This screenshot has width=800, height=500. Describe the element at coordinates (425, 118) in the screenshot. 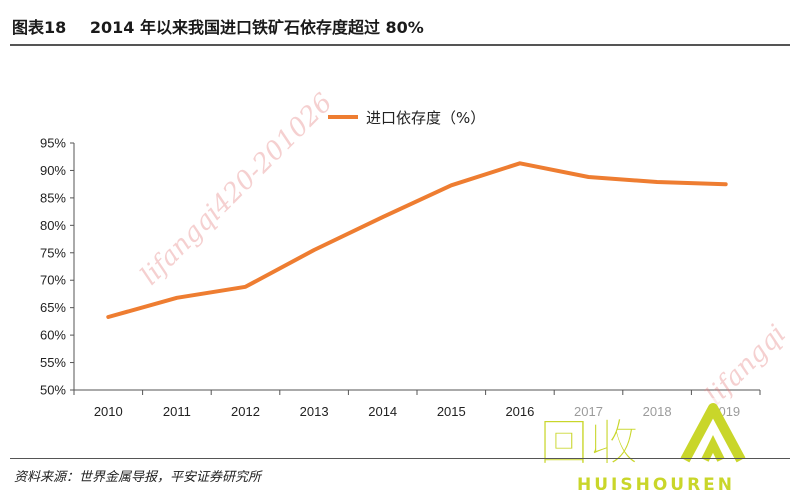

I see `legend-label: 进口依存度（%）` at that location.